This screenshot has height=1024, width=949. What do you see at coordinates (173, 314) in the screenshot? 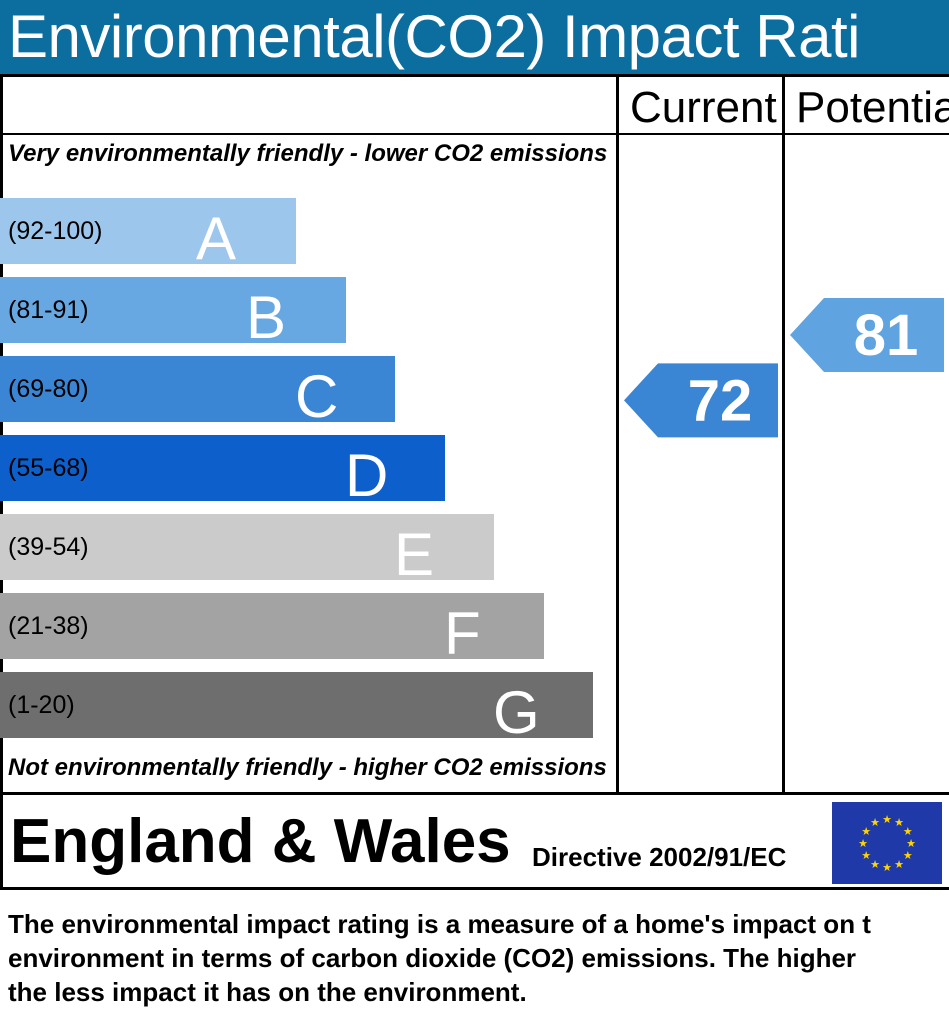
I see `rating-band-b: (81-91) B` at bounding box center [173, 314].